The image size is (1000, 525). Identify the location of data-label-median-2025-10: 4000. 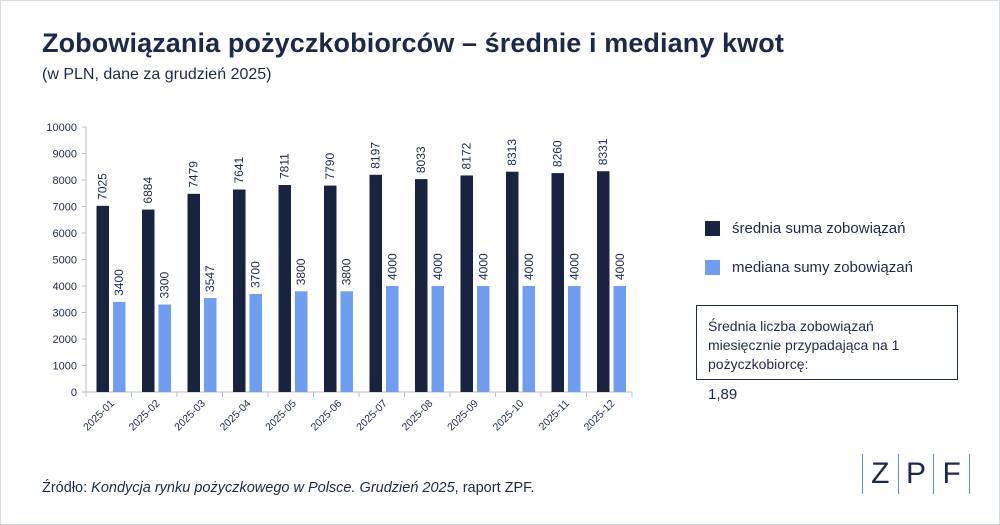
(529, 266).